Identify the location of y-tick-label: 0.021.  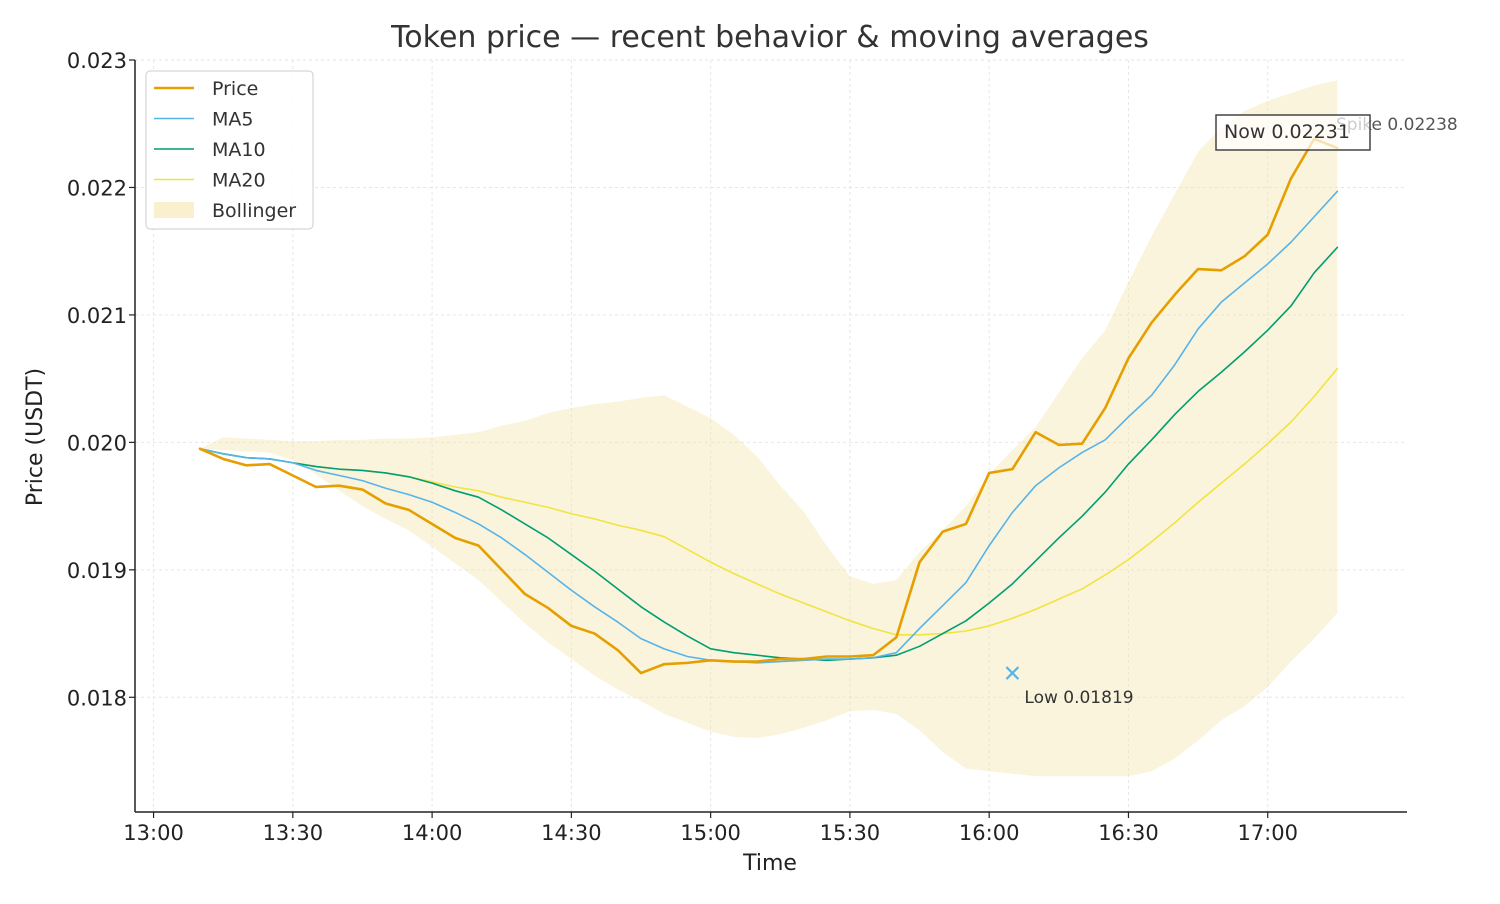
(97, 316).